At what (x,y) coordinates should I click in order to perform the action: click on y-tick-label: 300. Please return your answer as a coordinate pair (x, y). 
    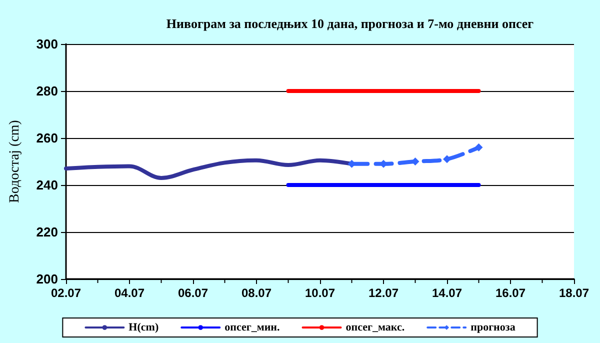
    Looking at the image, I should click on (47, 44).